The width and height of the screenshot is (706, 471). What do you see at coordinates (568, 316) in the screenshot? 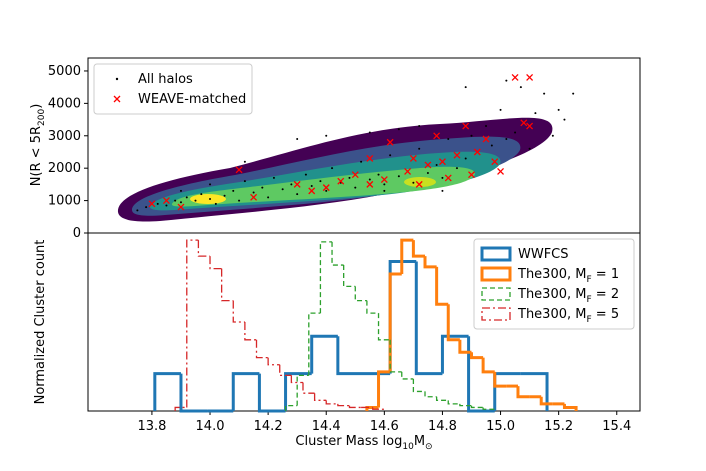
I see `legend-label: The300, MF = 5` at bounding box center [568, 316].